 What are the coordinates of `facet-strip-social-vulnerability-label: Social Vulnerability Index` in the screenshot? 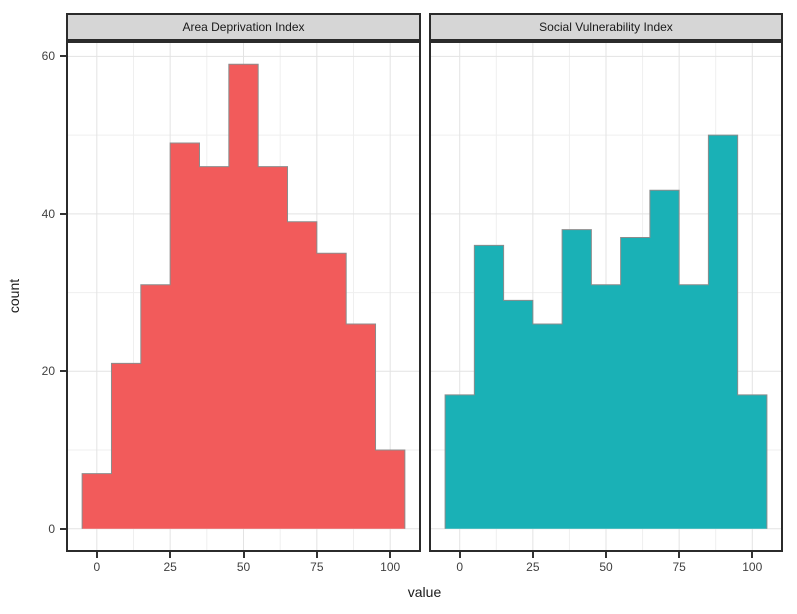 It's located at (606, 27).